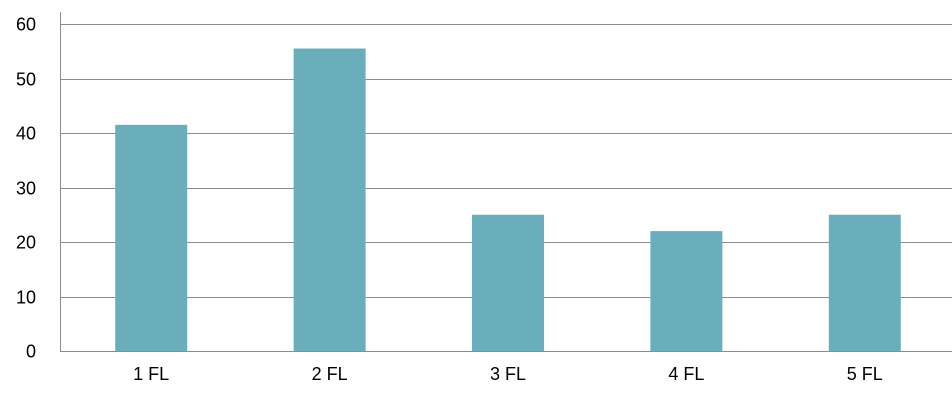 Image resolution: width=952 pixels, height=393 pixels. I want to click on y-tick-label: 20, so click(26, 243).